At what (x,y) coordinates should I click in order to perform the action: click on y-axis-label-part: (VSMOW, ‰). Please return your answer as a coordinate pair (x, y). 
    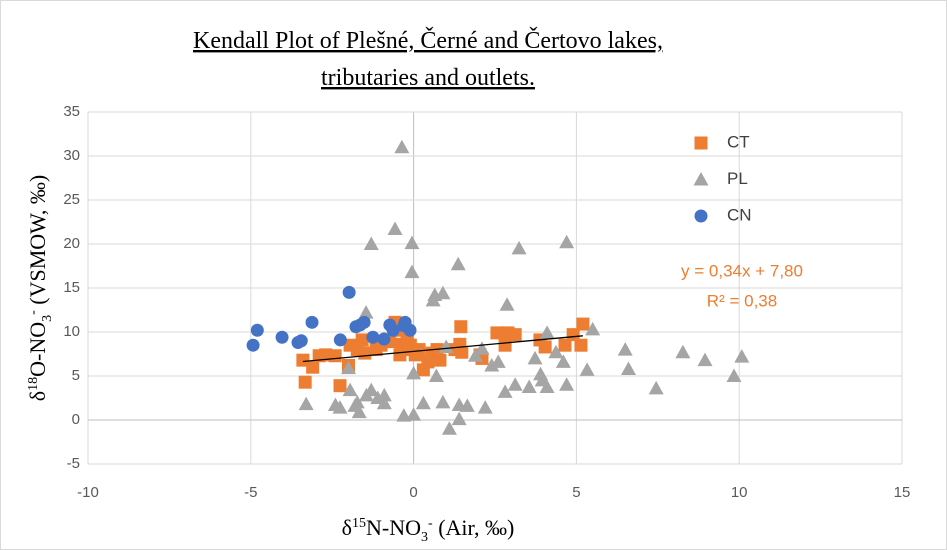
    Looking at the image, I should click on (37, 242).